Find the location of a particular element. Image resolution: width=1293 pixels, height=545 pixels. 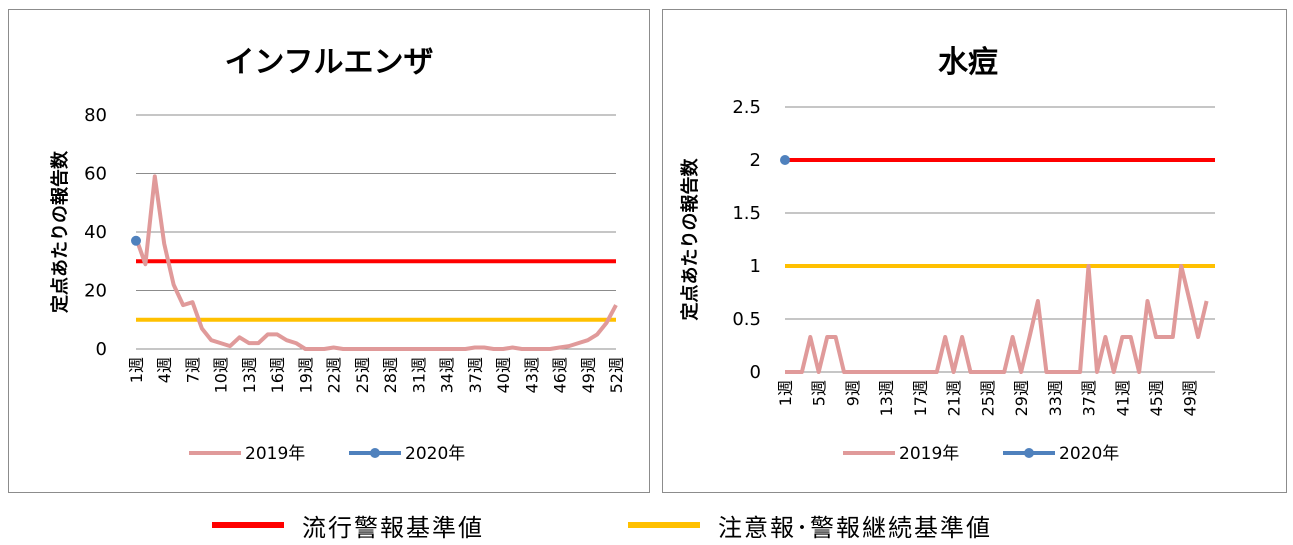

x-tick-label: 7週 is located at coordinates (192, 370).